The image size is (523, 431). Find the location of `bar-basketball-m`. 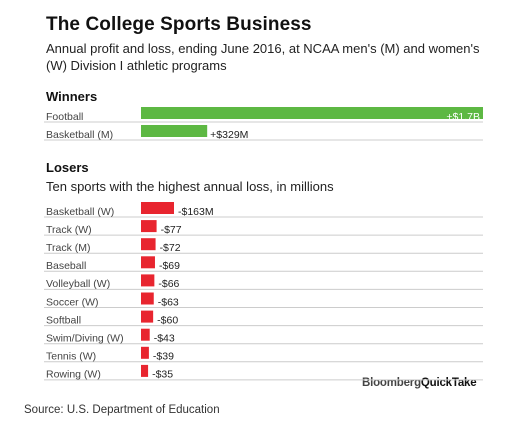

bar-basketball-m is located at coordinates (174, 131).